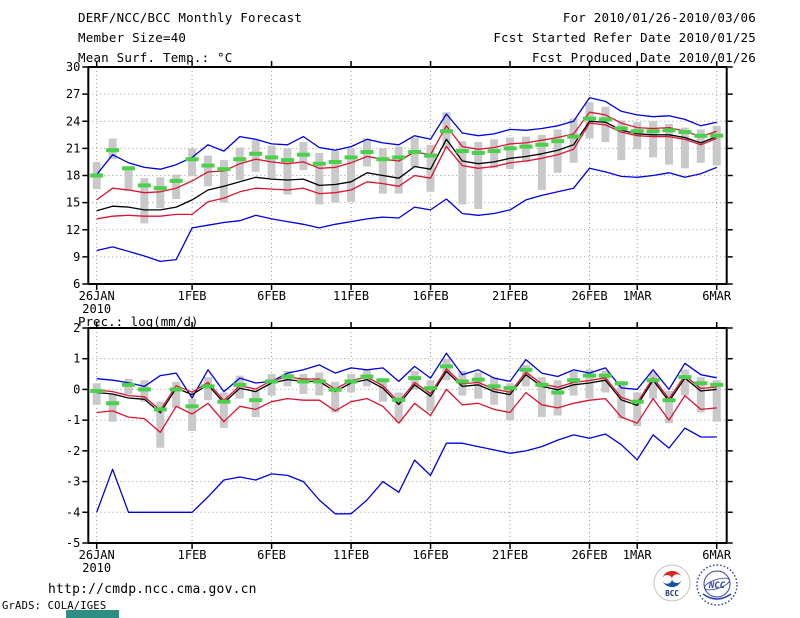  What do you see at coordinates (155, 57) in the screenshot?
I see `temp-chart-title: Mean Surf. Temp.: °C` at bounding box center [155, 57].